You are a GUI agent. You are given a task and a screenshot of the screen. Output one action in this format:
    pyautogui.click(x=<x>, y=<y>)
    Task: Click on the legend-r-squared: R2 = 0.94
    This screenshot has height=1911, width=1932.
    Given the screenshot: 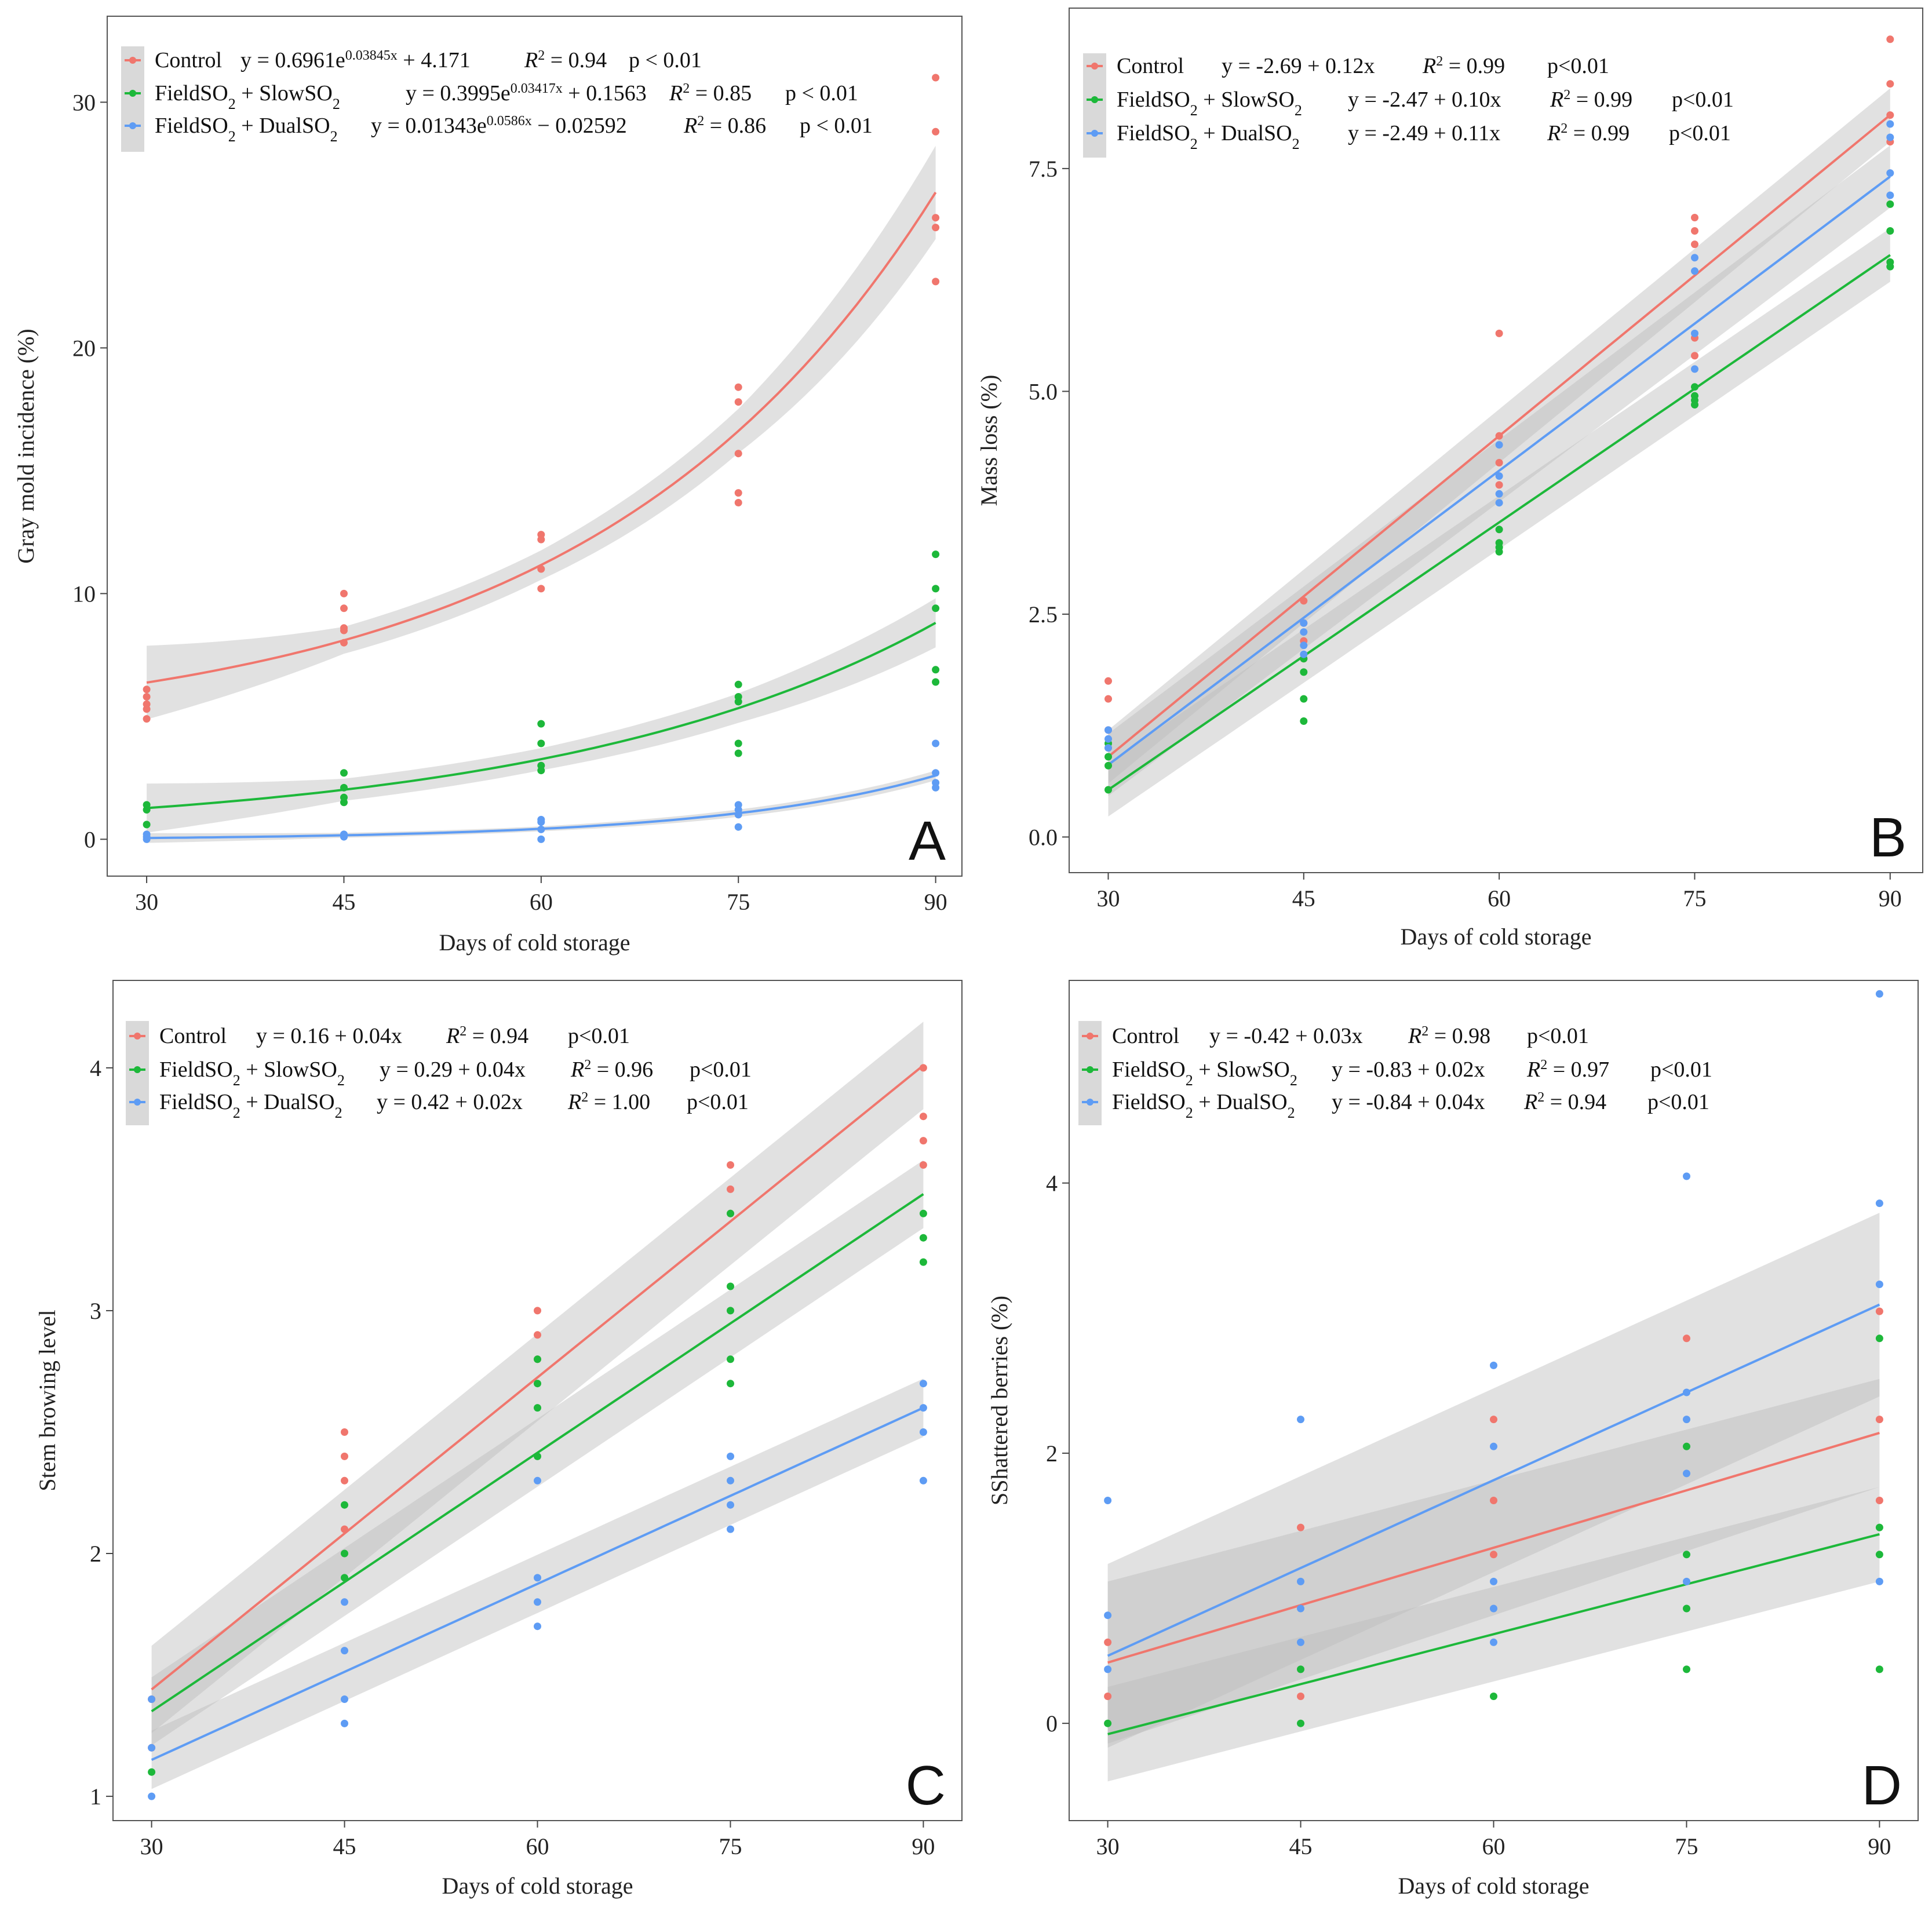 What is the action you would take?
    pyautogui.click(x=1565, y=1102)
    